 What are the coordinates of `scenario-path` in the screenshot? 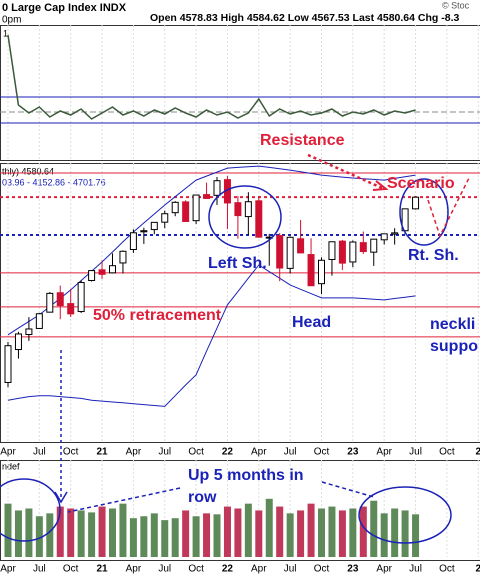 It's located at (449, 206).